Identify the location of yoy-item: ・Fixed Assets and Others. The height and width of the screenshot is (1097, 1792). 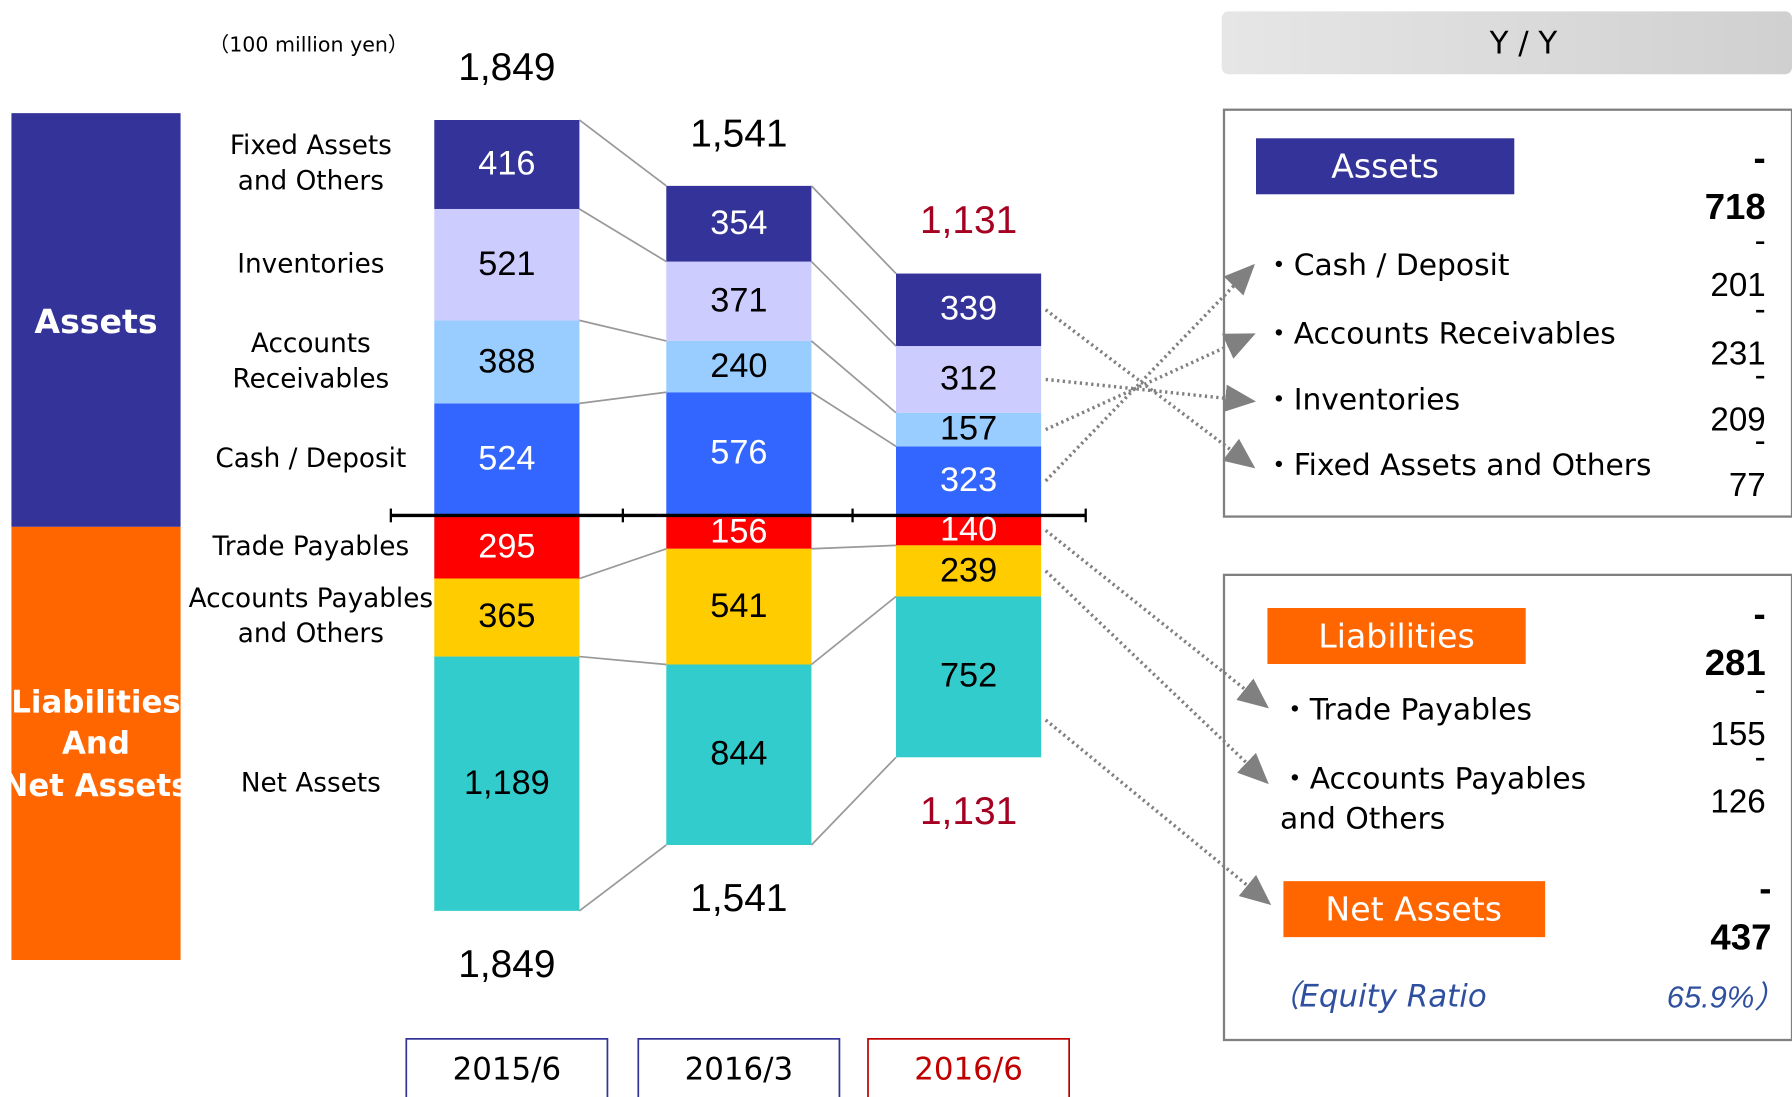
(1457, 465).